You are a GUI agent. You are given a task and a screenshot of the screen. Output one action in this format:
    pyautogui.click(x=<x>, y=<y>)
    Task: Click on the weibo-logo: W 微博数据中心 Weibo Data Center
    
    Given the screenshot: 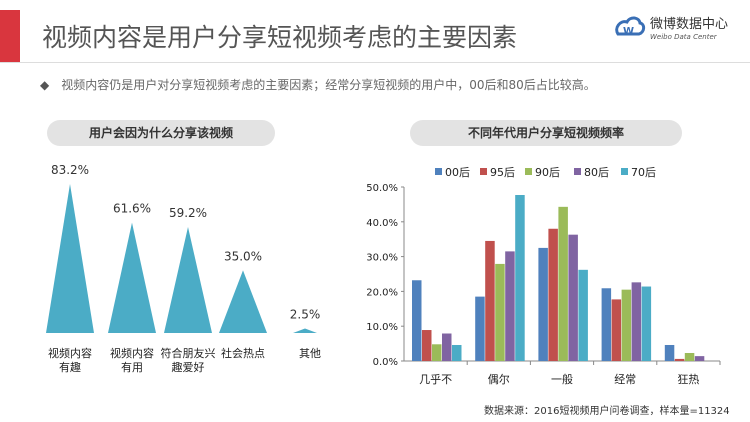 What is the action you would take?
    pyautogui.click(x=677, y=28)
    